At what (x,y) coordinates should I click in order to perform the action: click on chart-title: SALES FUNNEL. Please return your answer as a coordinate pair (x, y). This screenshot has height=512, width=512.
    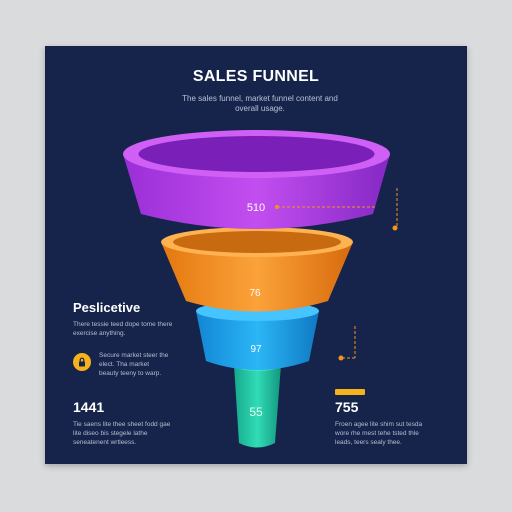
    Looking at the image, I should click on (256, 76).